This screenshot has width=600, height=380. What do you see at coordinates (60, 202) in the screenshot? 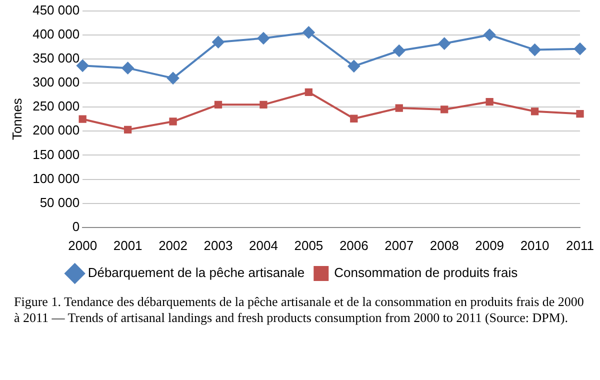
I see `y-tick-label: 50 000` at bounding box center [60, 202].